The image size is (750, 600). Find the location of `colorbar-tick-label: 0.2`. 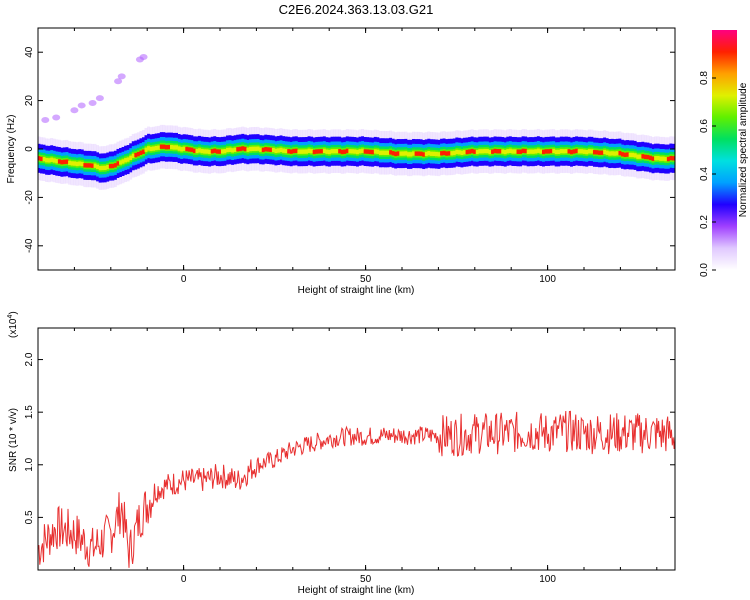

colorbar-tick-label: 0.2 is located at coordinates (704, 222).